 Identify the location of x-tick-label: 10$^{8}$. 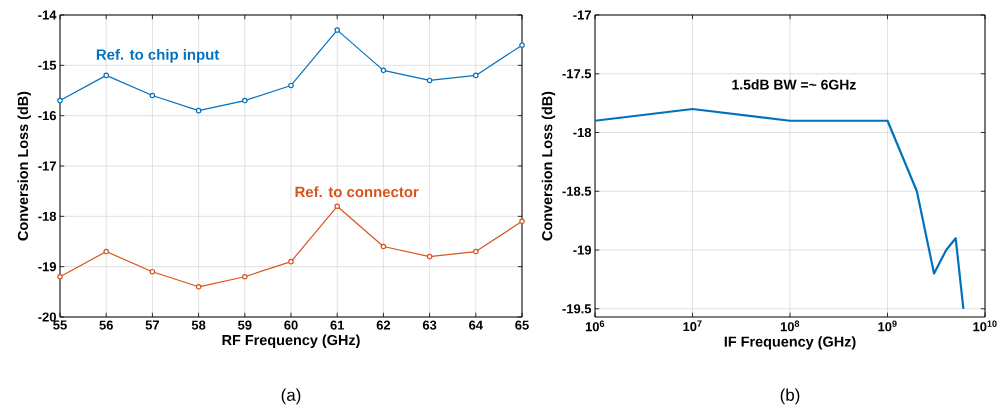
(790, 326).